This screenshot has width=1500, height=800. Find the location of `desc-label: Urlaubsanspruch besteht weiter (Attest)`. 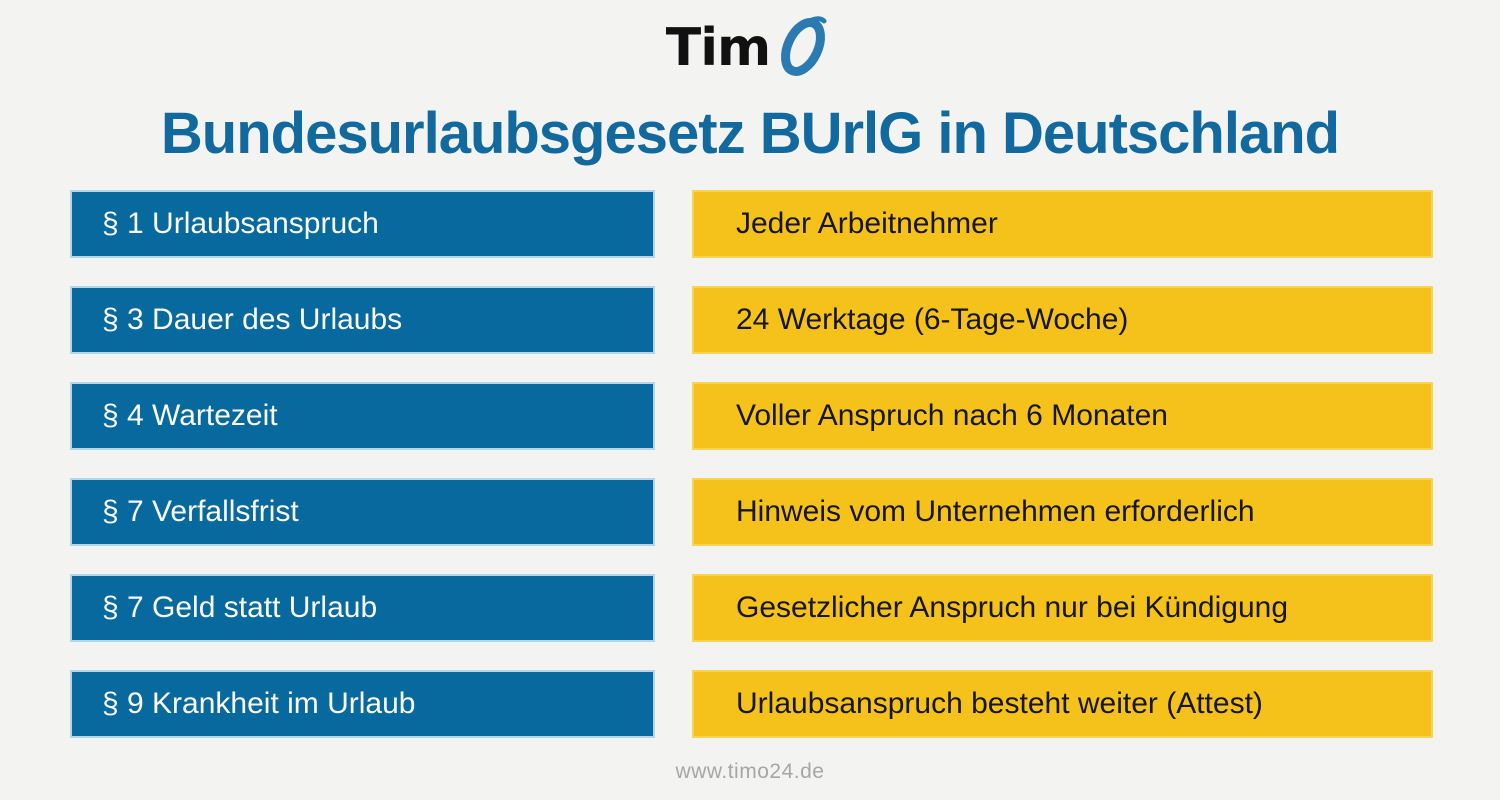

desc-label: Urlaubsanspruch besteht weiter (Attest) is located at coordinates (999, 703).